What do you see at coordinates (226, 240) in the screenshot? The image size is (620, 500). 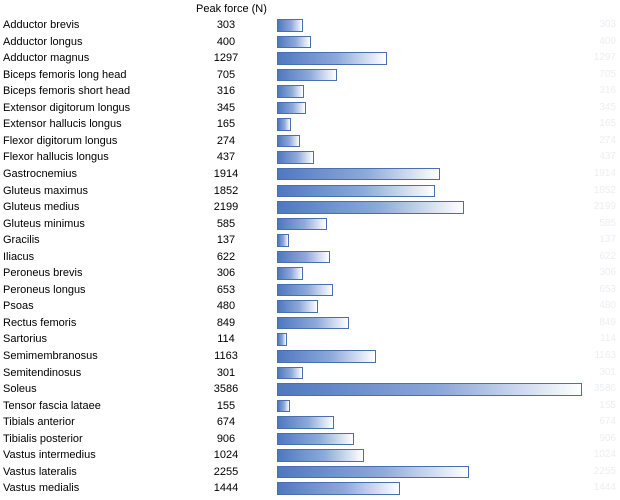 I see `peak-force-value: 137` at bounding box center [226, 240].